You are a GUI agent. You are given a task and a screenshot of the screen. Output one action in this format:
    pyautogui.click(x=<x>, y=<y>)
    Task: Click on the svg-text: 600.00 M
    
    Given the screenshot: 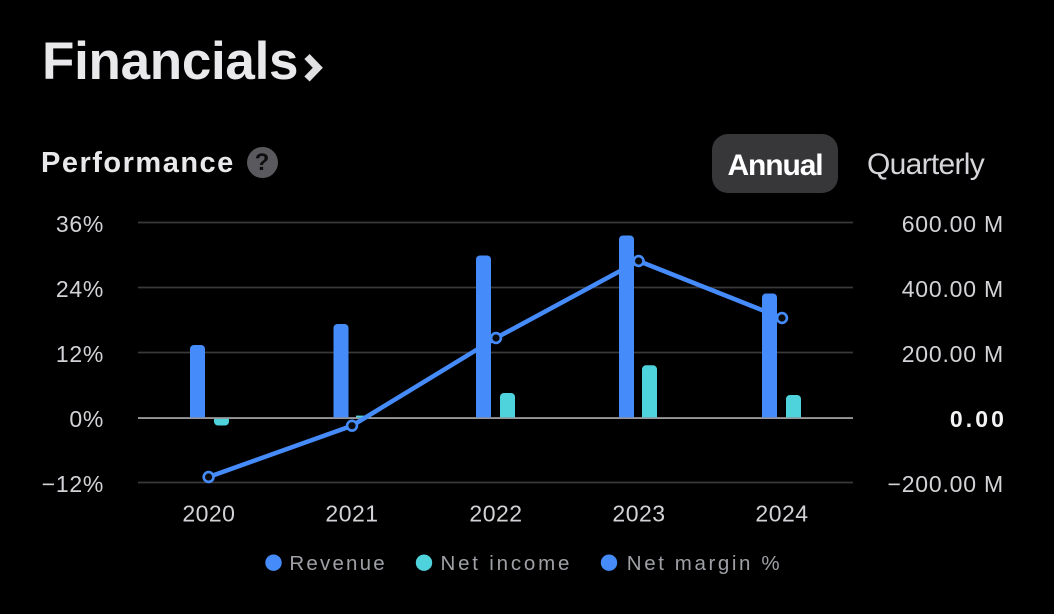 What is the action you would take?
    pyautogui.click(x=953, y=224)
    